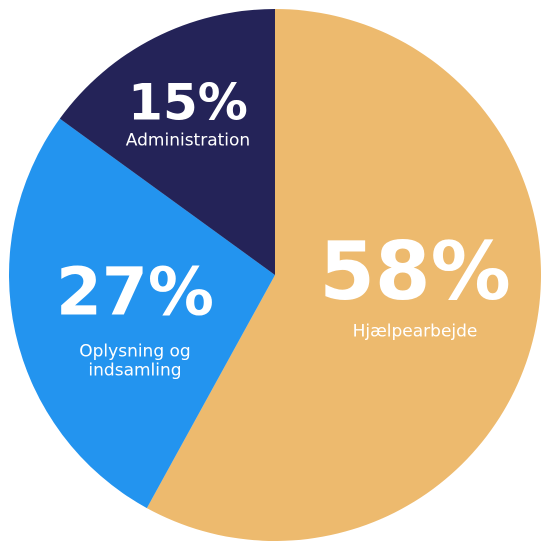 This screenshot has height=545, width=543. Describe the element at coordinates (135, 360) in the screenshot. I see `category-label: Oplysning og indsamling` at that location.